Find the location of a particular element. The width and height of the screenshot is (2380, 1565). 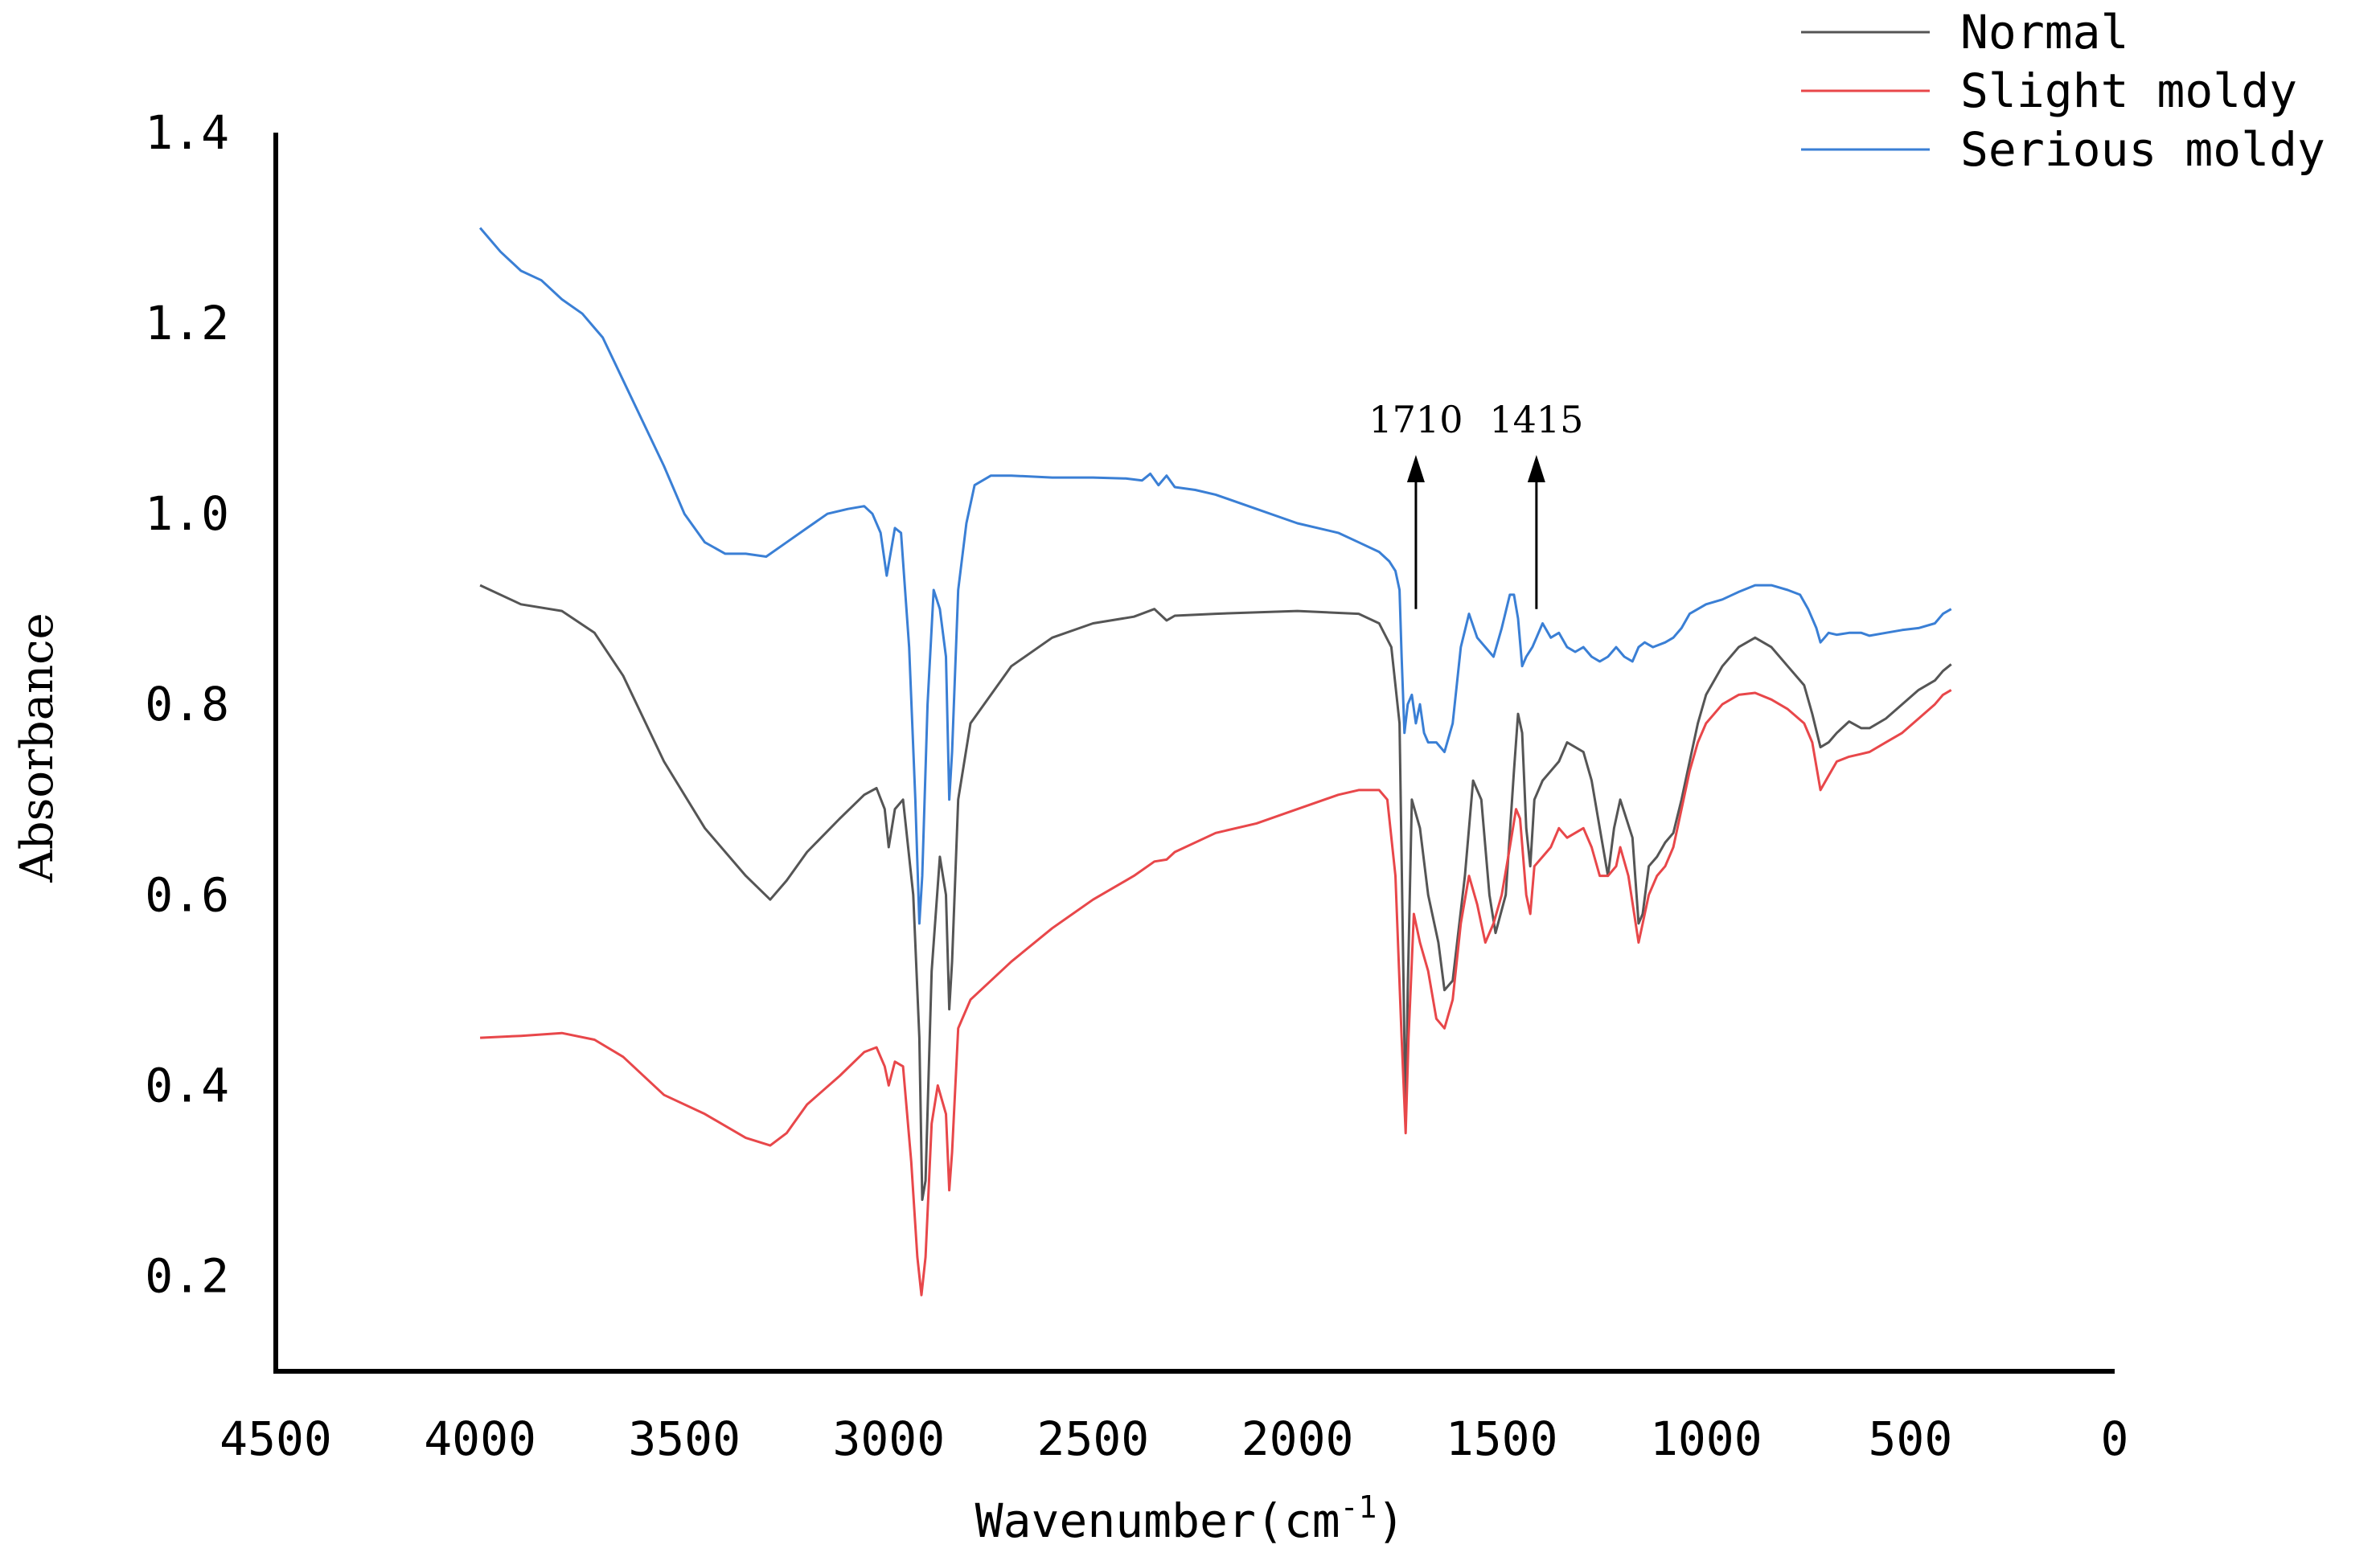

x-tick-label: 1500 is located at coordinates (1502, 1438).